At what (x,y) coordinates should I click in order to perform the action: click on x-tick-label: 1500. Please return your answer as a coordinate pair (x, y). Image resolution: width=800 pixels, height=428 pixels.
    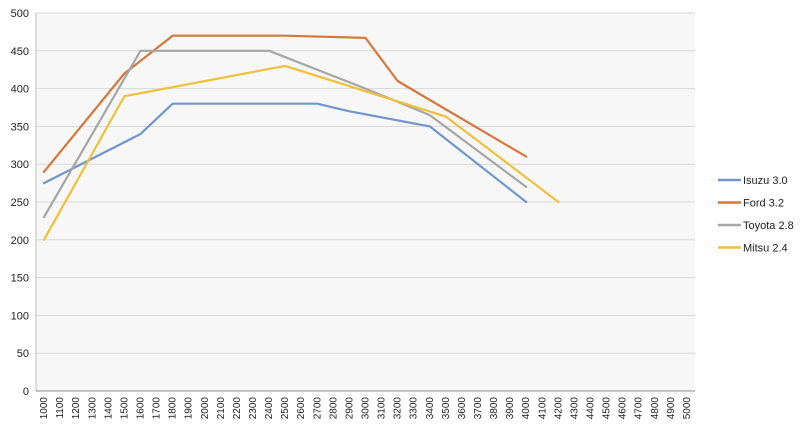
    Looking at the image, I should click on (124, 408).